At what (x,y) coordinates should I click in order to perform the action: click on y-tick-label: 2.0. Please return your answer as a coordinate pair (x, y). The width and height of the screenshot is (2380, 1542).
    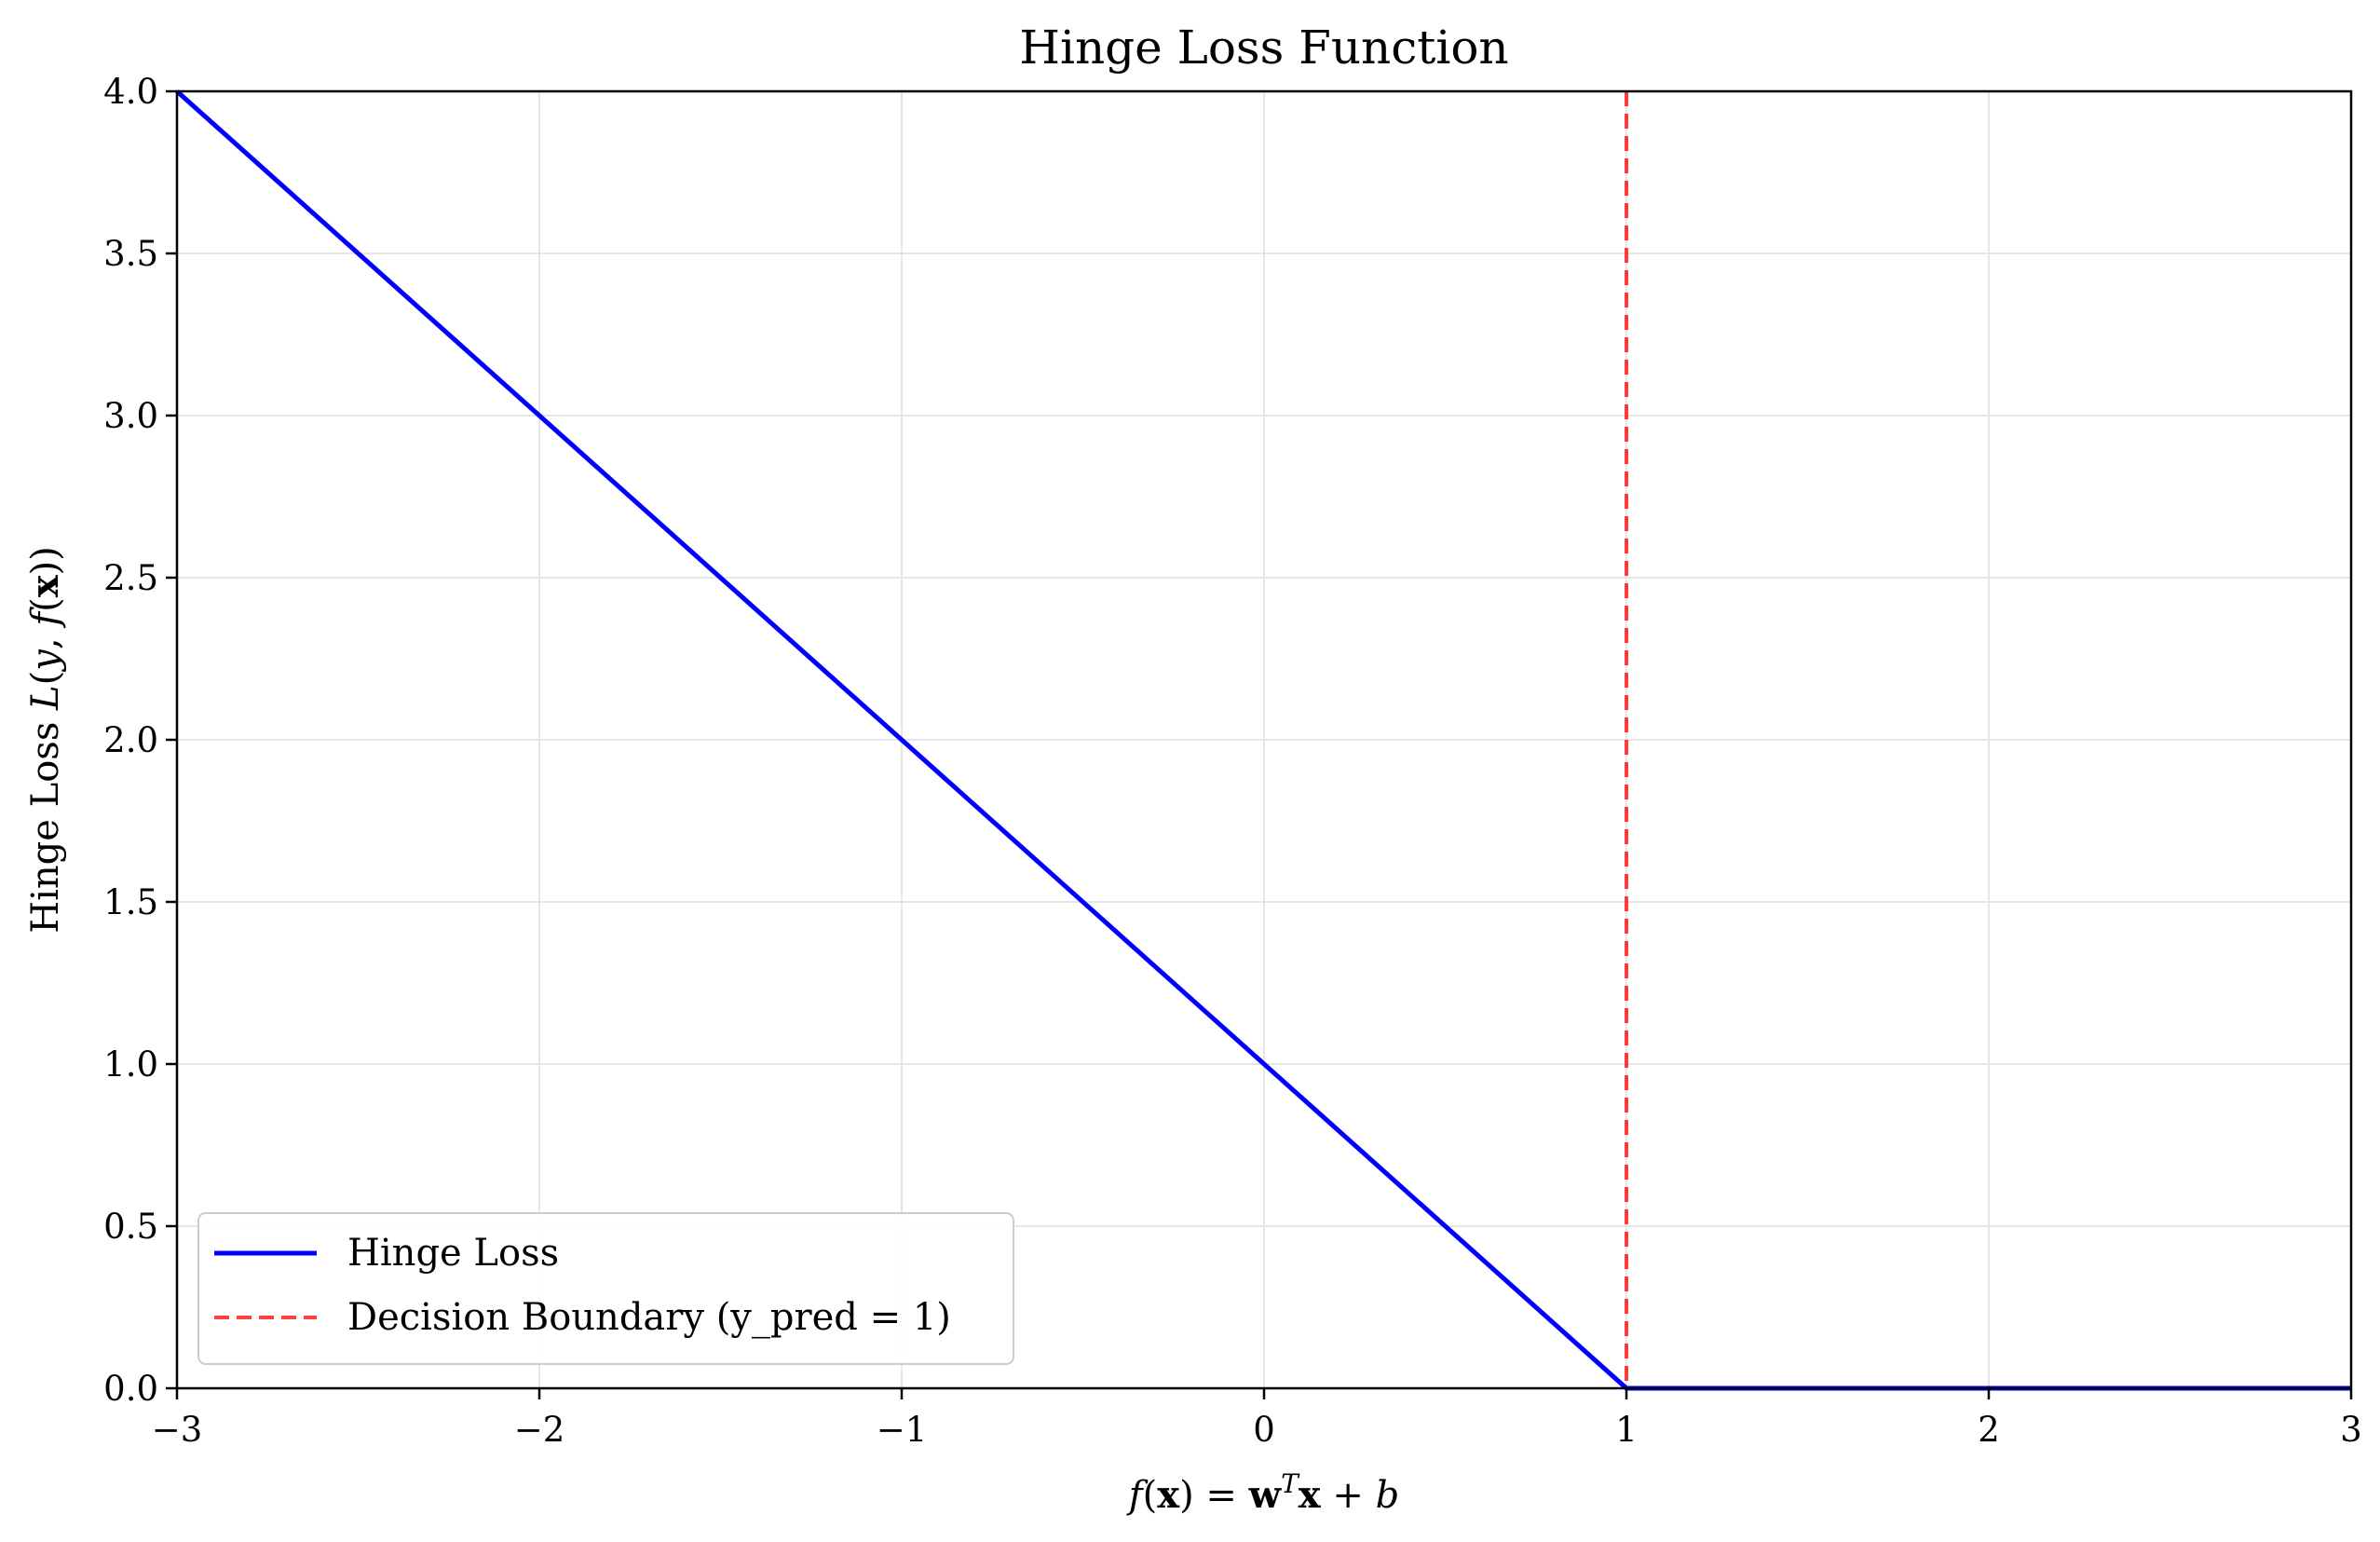
    Looking at the image, I should click on (130, 740).